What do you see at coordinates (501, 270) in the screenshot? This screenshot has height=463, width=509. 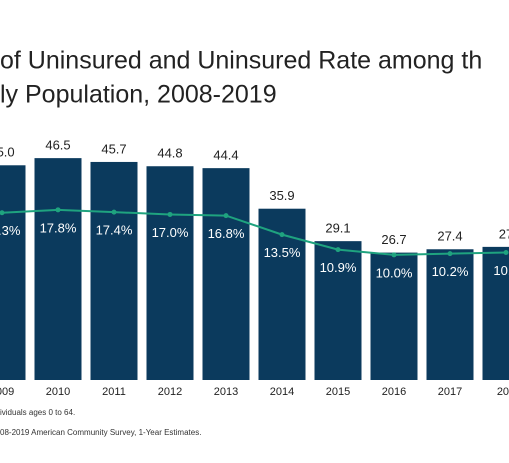 I see `rate-label: 10.4` at bounding box center [501, 270].